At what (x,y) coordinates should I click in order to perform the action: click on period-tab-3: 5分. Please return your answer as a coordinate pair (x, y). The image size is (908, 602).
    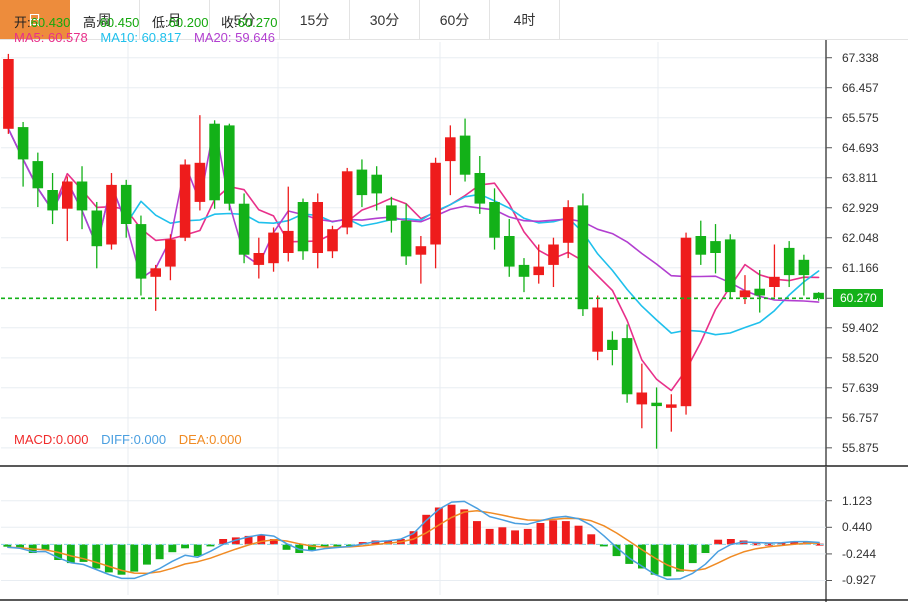
    Looking at the image, I should click on (245, 19).